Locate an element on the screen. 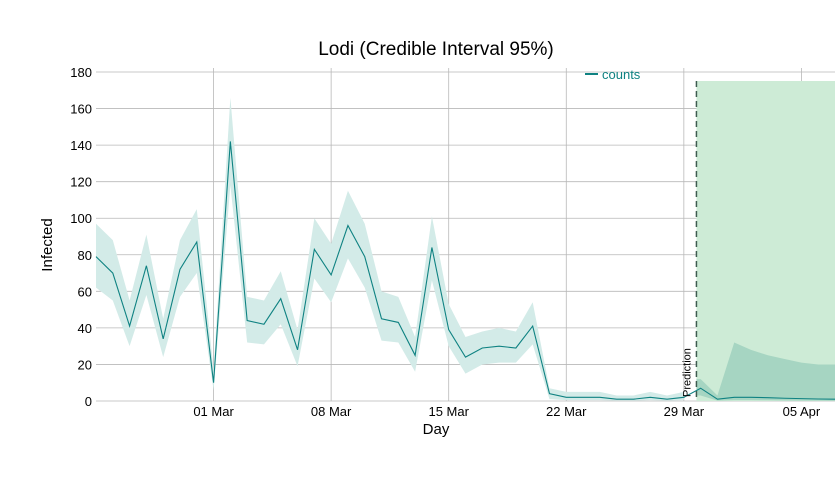  y-tick-label: 120 is located at coordinates (81, 182).